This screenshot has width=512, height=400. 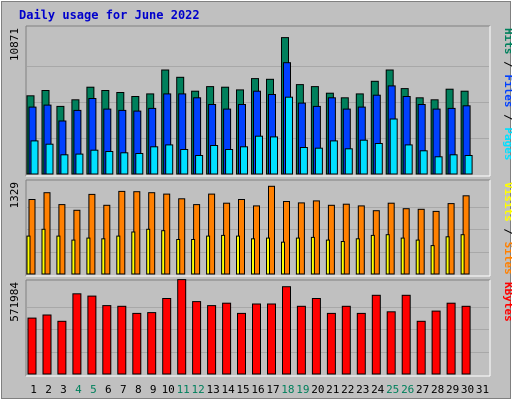 What do you see at coordinates (347, 389) in the screenshot?
I see `day-label-22: 22` at bounding box center [347, 389].